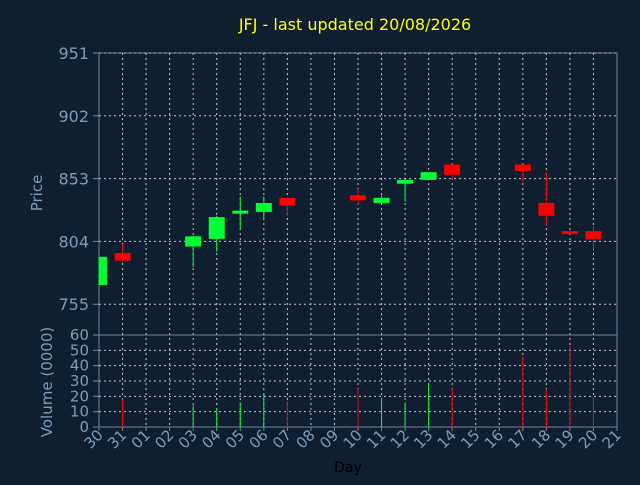  What do you see at coordinates (282, 439) in the screenshot?
I see `x-tick-label: 07` at bounding box center [282, 439].